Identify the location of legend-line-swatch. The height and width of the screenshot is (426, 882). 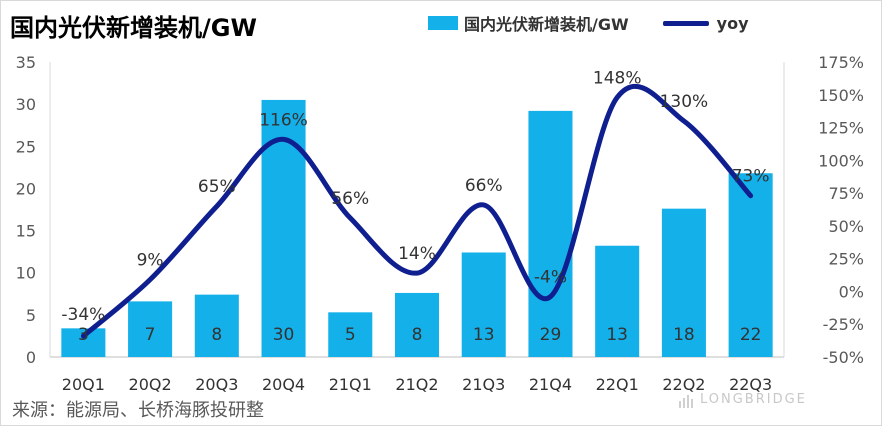
(685, 23).